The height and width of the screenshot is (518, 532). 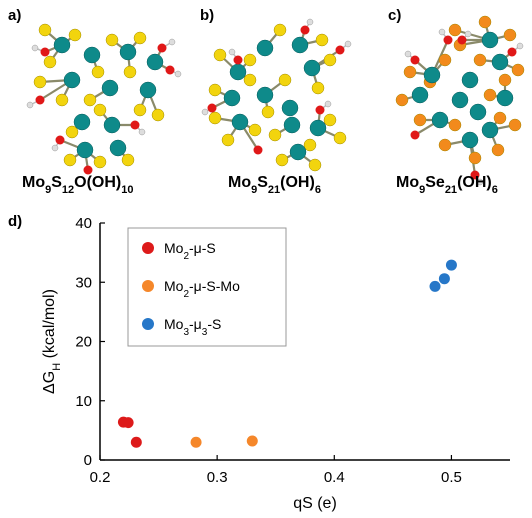 What do you see at coordinates (190, 251) in the screenshot?
I see `legend-entry: Mo2-μ-S` at bounding box center [190, 251].